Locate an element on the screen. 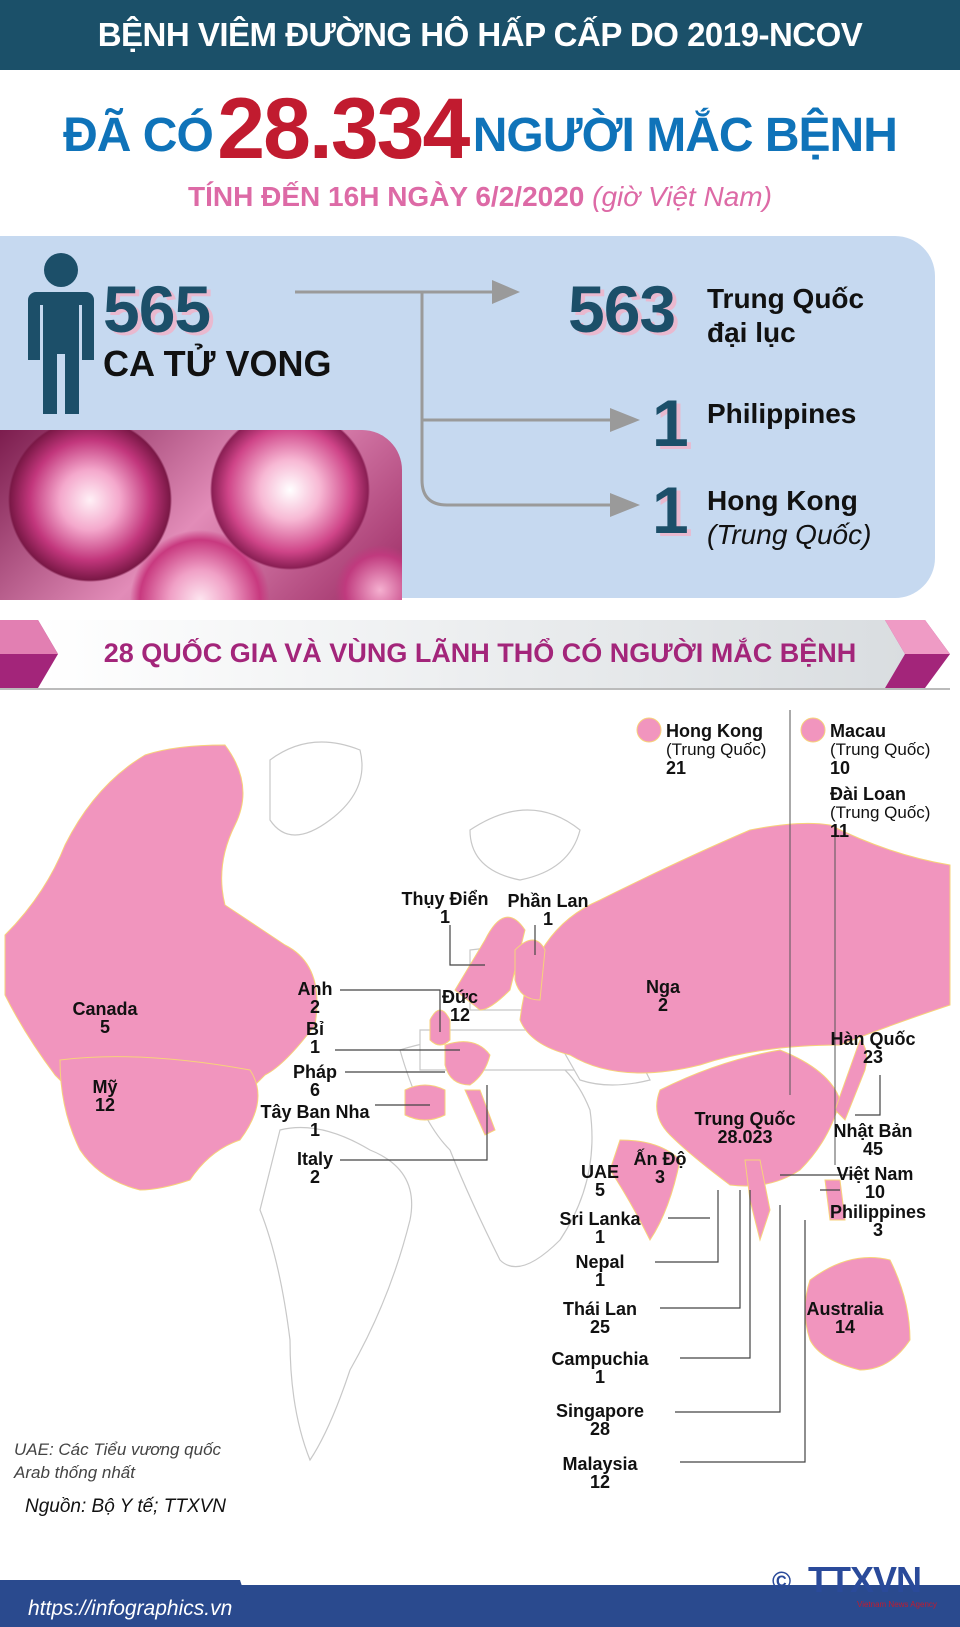 The height and width of the screenshot is (1627, 960). logo-subtitle: Vietnam News Agency is located at coordinates (897, 1604).